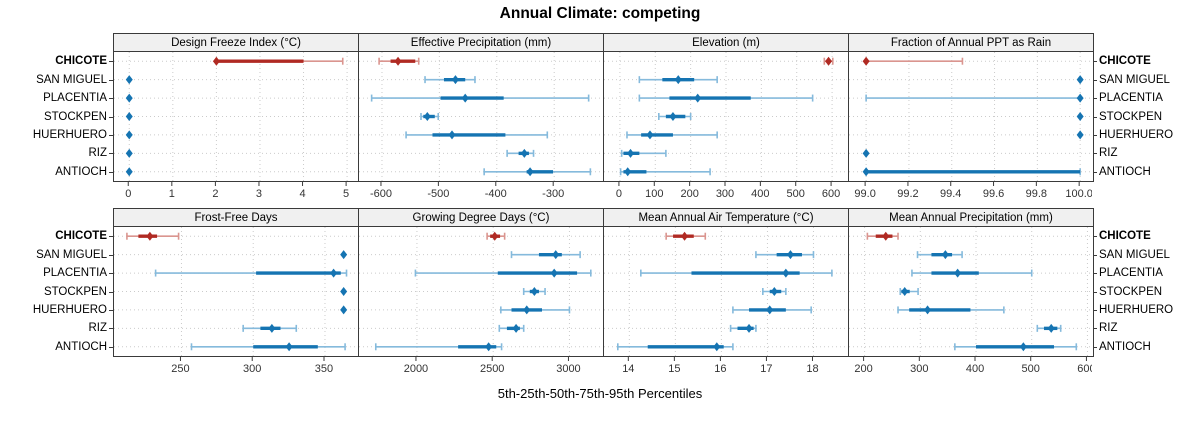 The height and width of the screenshot is (425, 1200). What do you see at coordinates (69, 309) in the screenshot?
I see `site-label-left: HUERHUERO` at bounding box center [69, 309].